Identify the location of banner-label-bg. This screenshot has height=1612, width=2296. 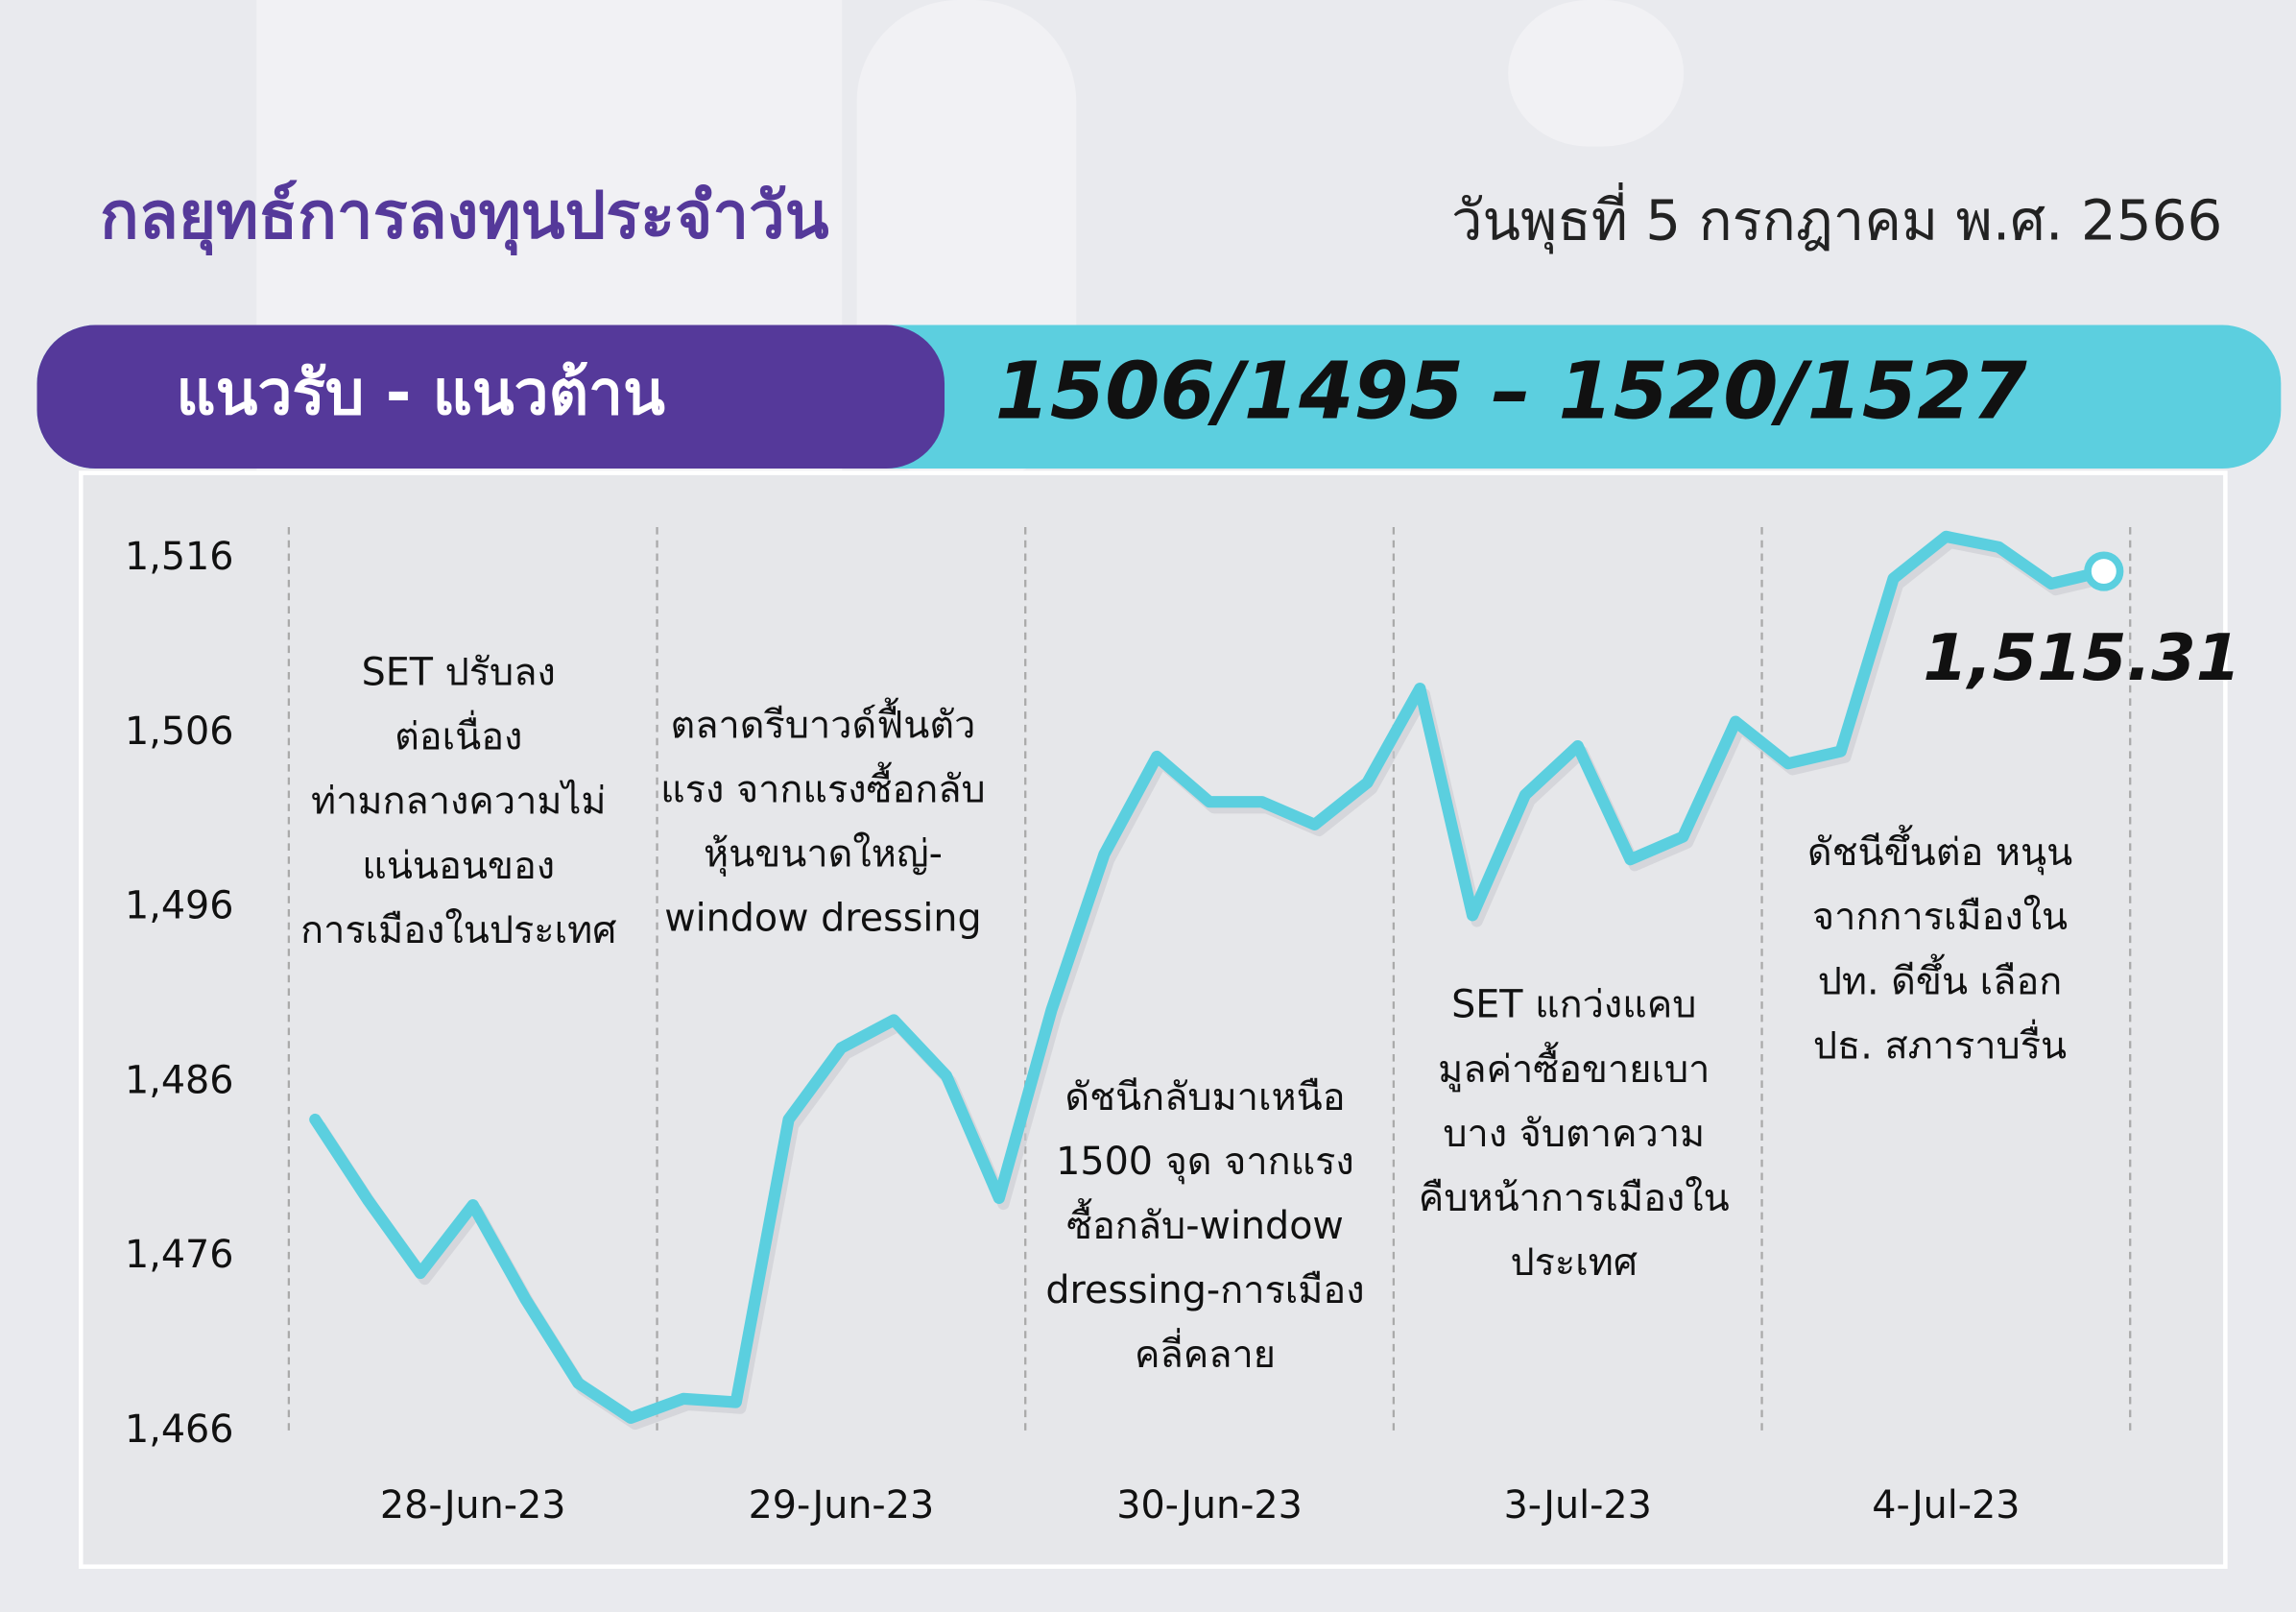
(491, 397).